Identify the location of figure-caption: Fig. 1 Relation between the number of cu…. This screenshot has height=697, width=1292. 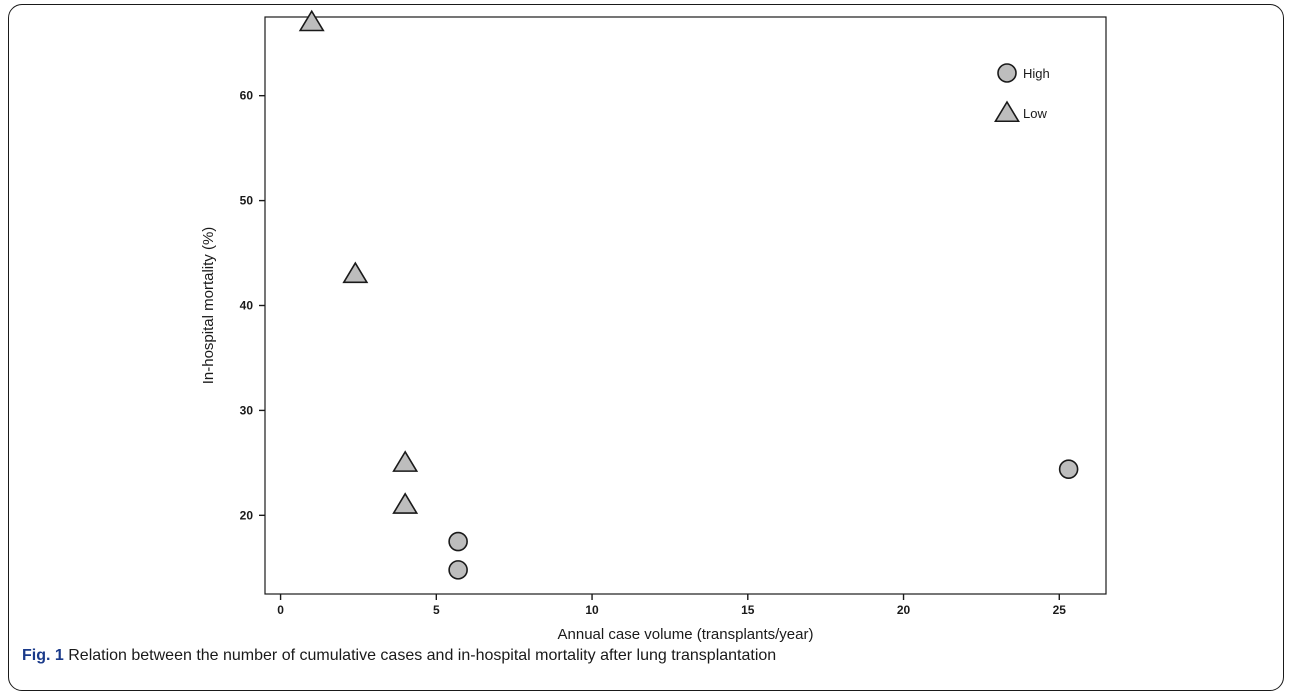
(399, 656).